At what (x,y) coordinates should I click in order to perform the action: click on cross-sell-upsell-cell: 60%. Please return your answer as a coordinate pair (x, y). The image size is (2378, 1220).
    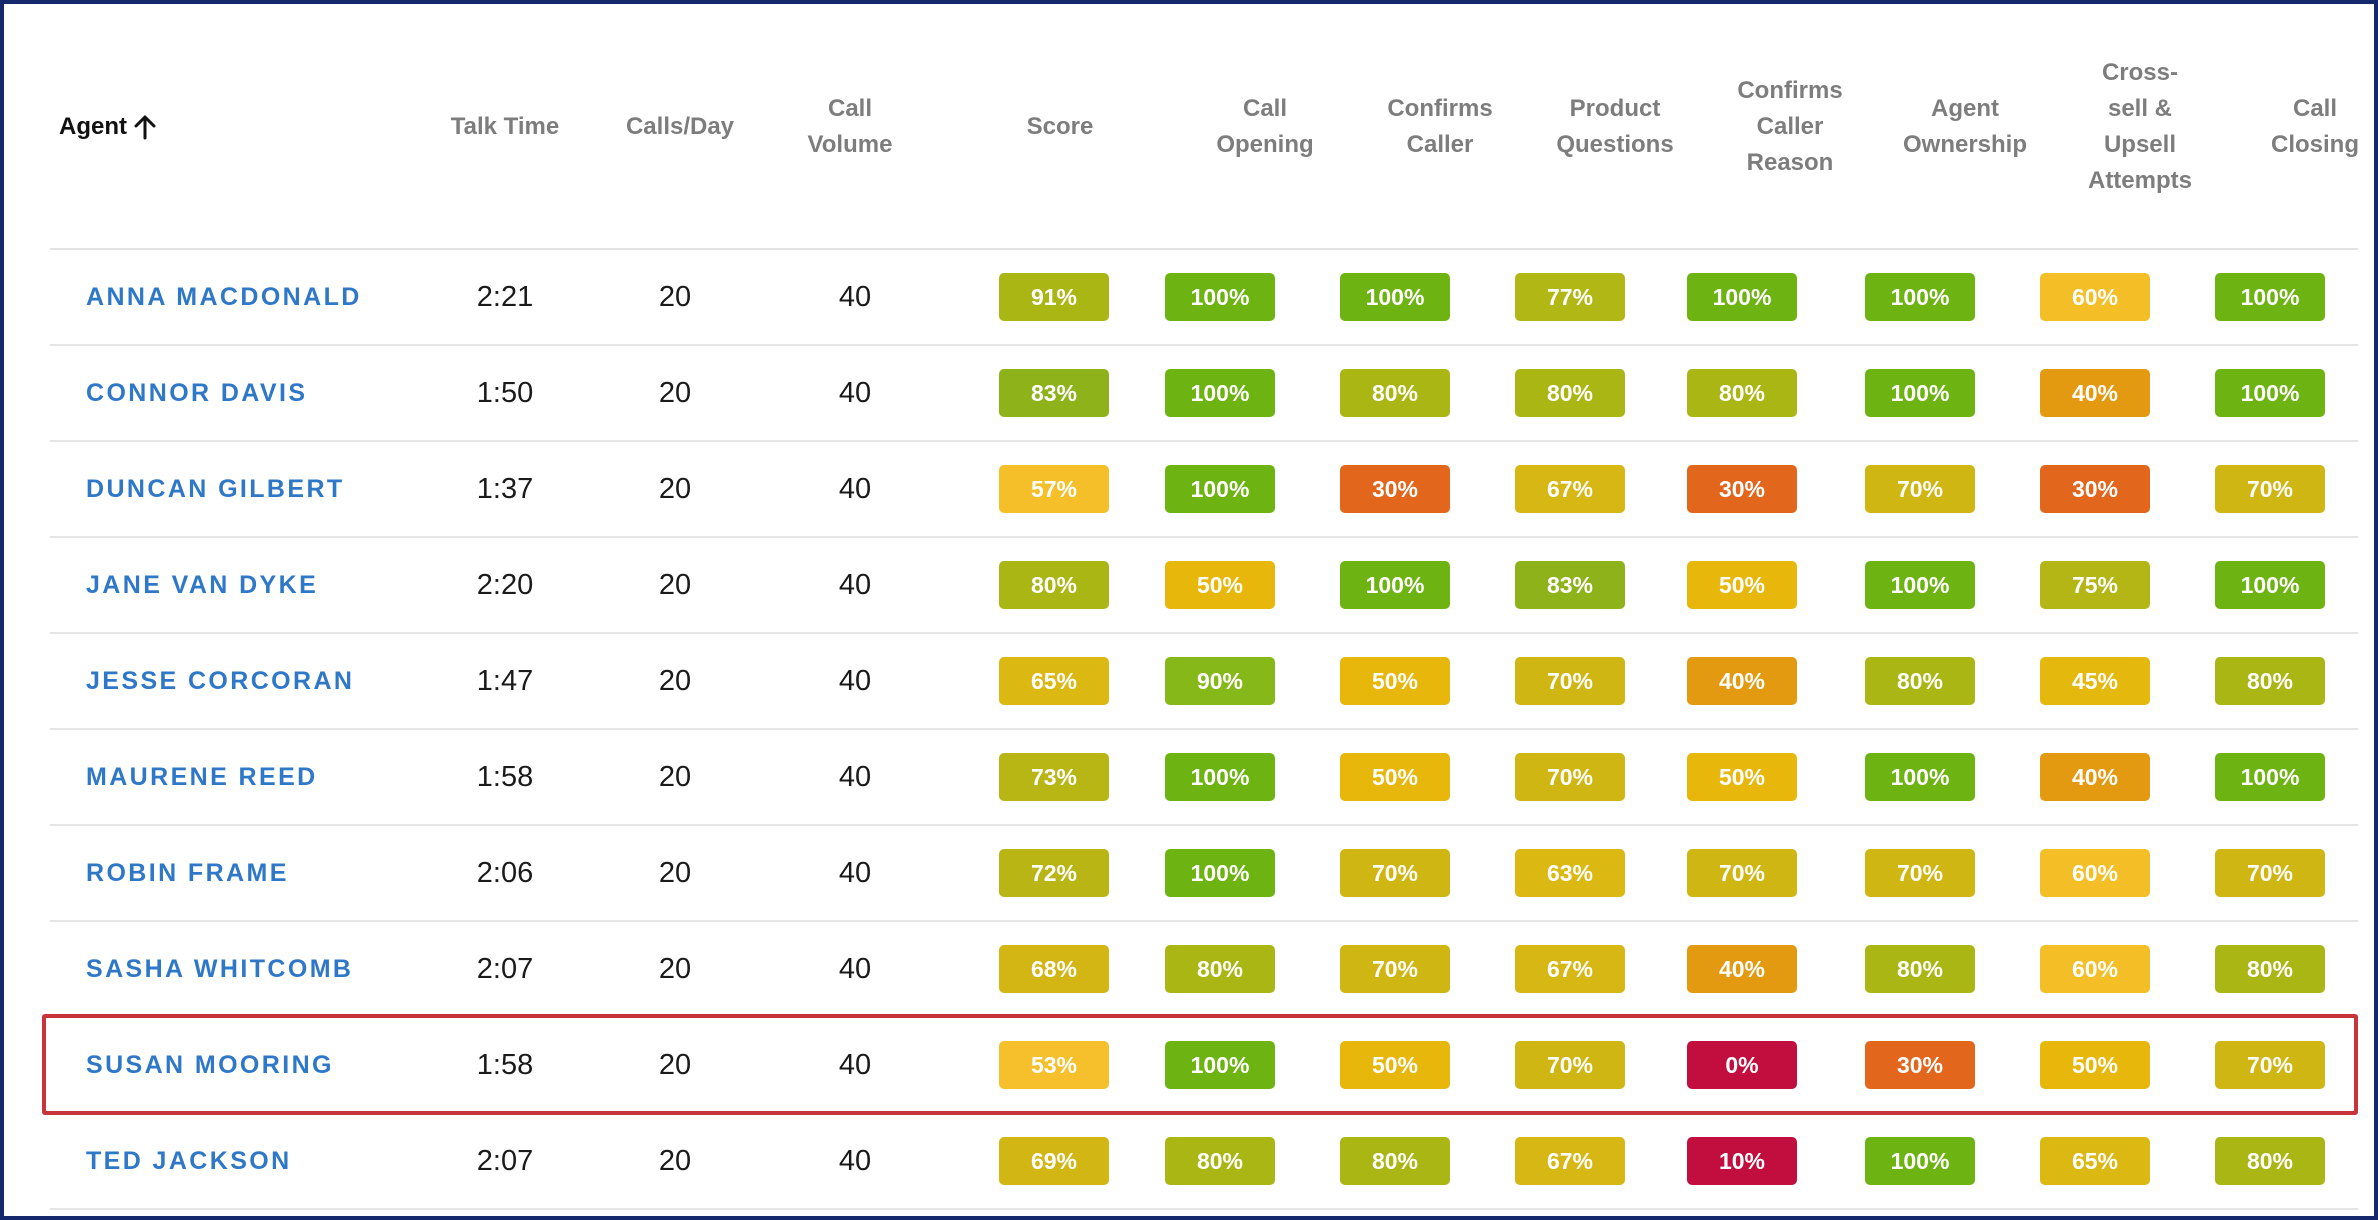
    Looking at the image, I should click on (2095, 873).